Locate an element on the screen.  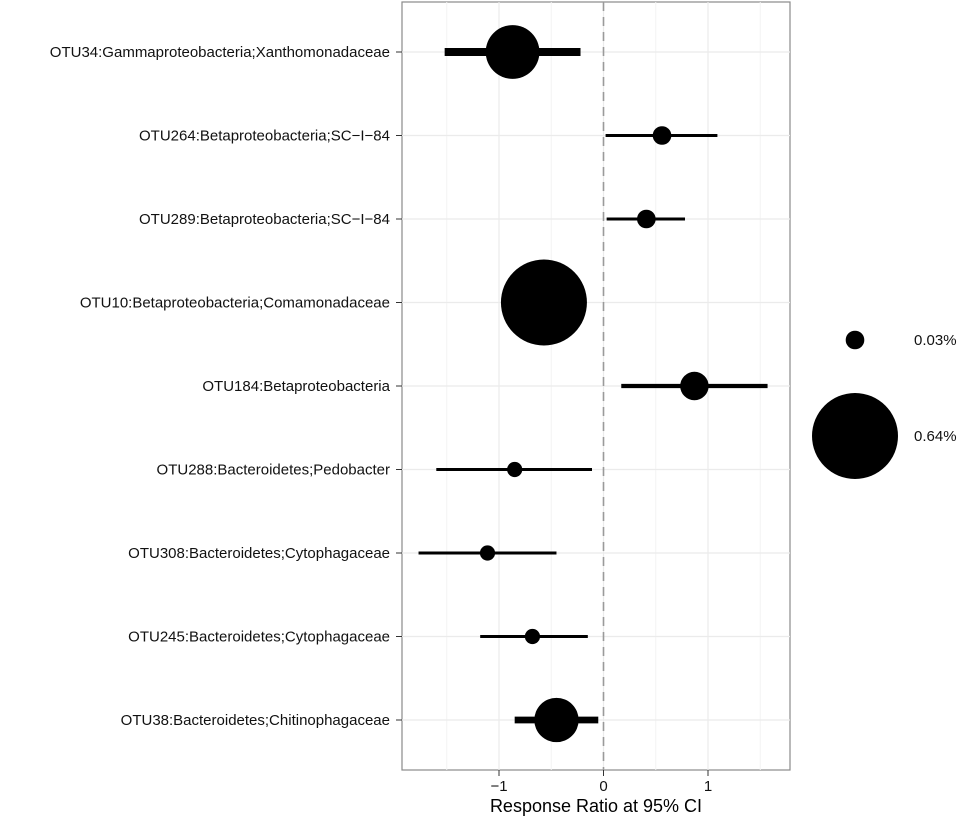
category-label: OTU288:Bacteroidetes;Pedobacter is located at coordinates (273, 470).